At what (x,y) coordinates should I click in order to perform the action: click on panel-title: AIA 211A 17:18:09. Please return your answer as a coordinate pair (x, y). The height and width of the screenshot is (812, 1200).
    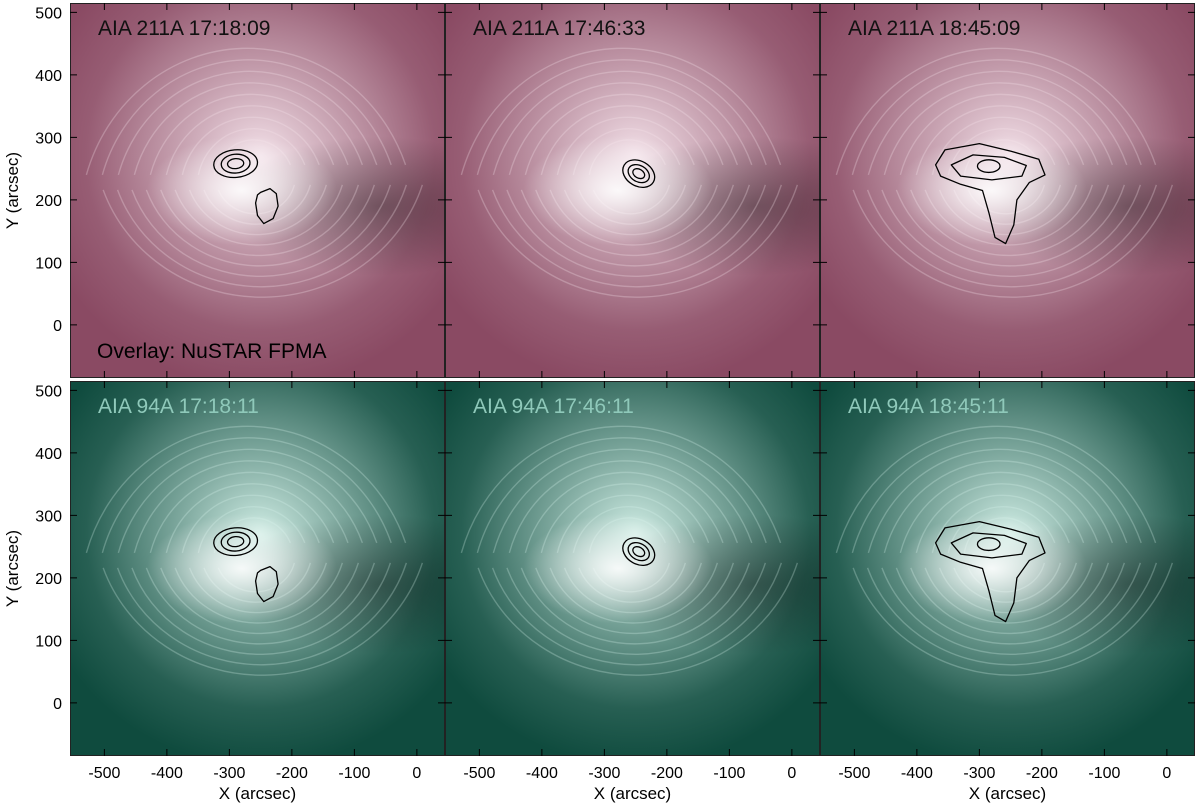
    Looking at the image, I should click on (184, 28).